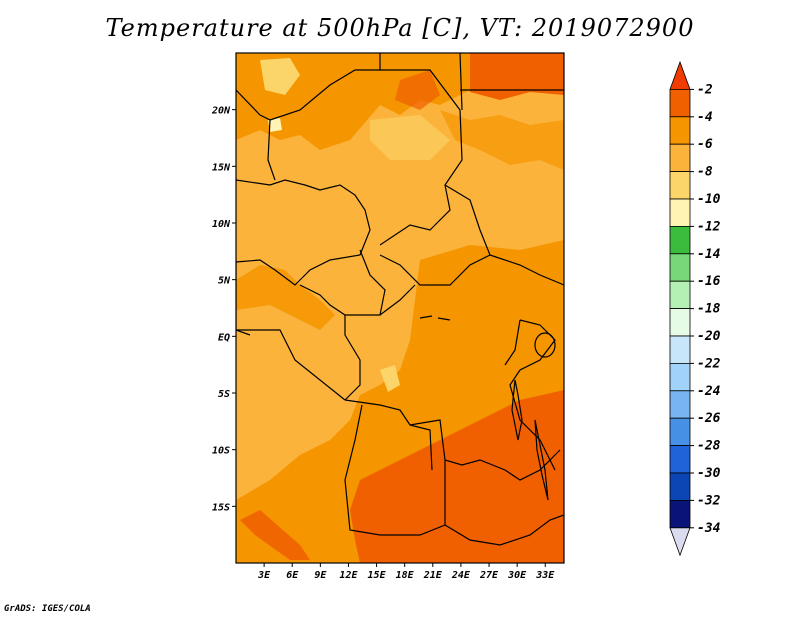 This screenshot has width=800, height=618. I want to click on colorbar-boxes, so click(680, 308).